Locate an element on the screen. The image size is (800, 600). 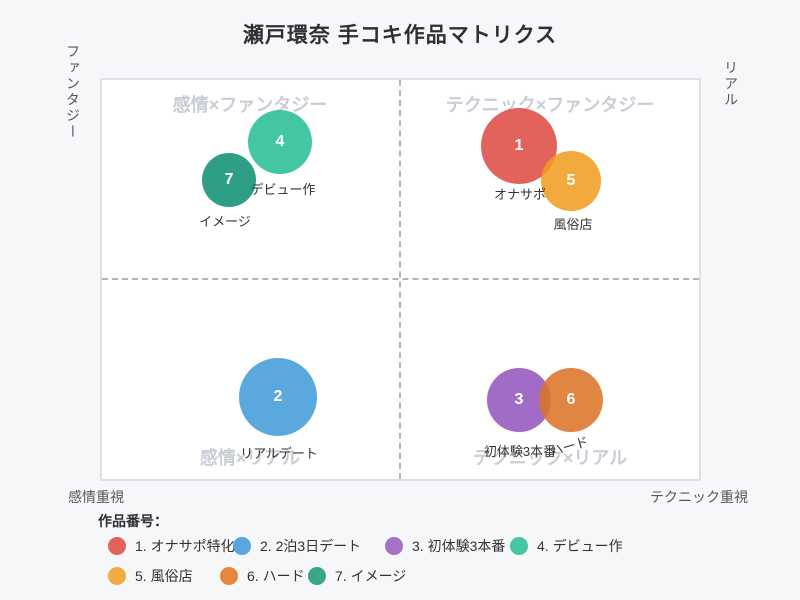
legend-item-2: 2. 2泊3日デート is located at coordinates (297, 545).